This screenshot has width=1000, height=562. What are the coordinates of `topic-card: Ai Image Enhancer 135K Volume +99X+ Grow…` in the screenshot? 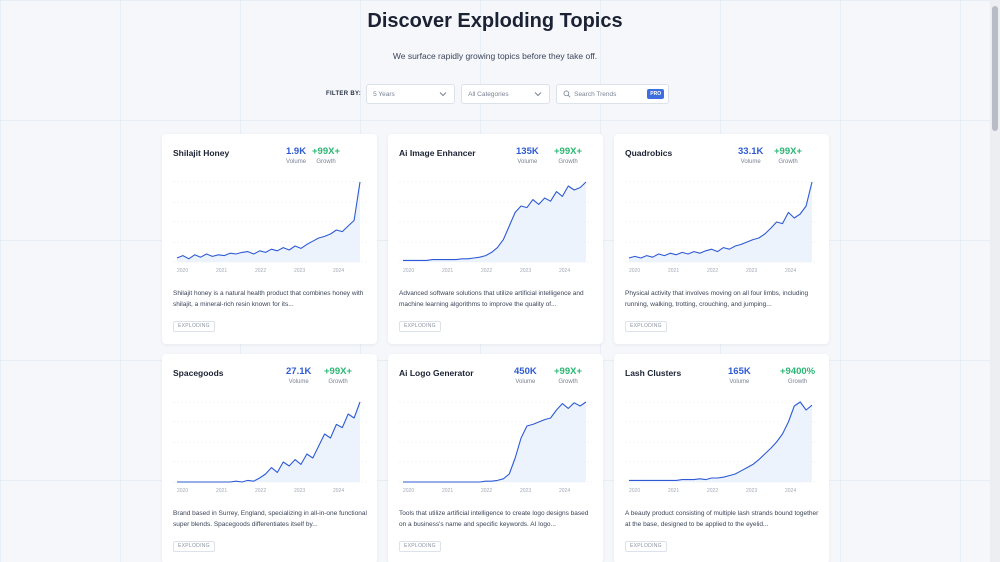 It's located at (495, 239).